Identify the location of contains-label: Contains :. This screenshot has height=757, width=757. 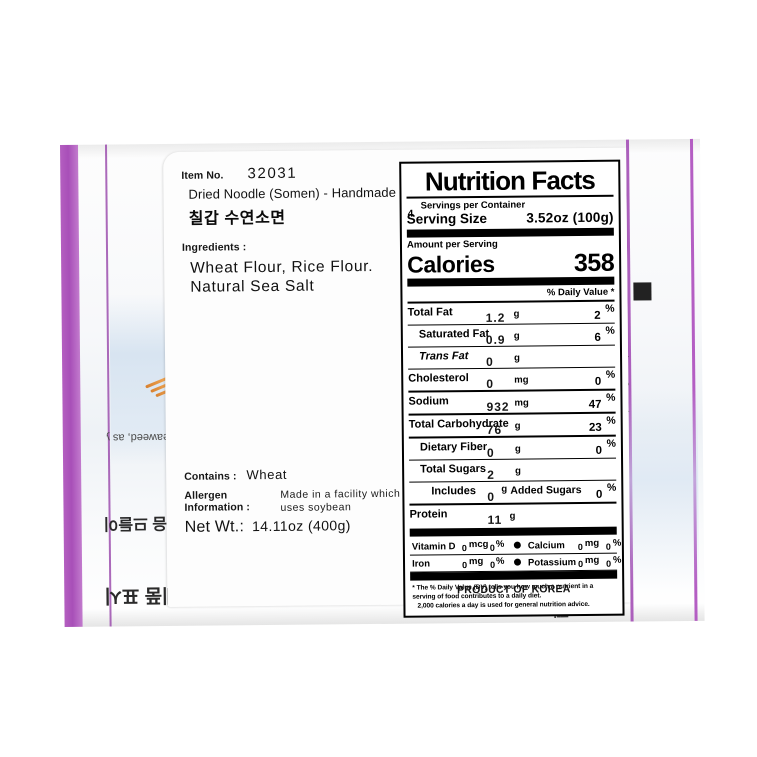
(210, 476).